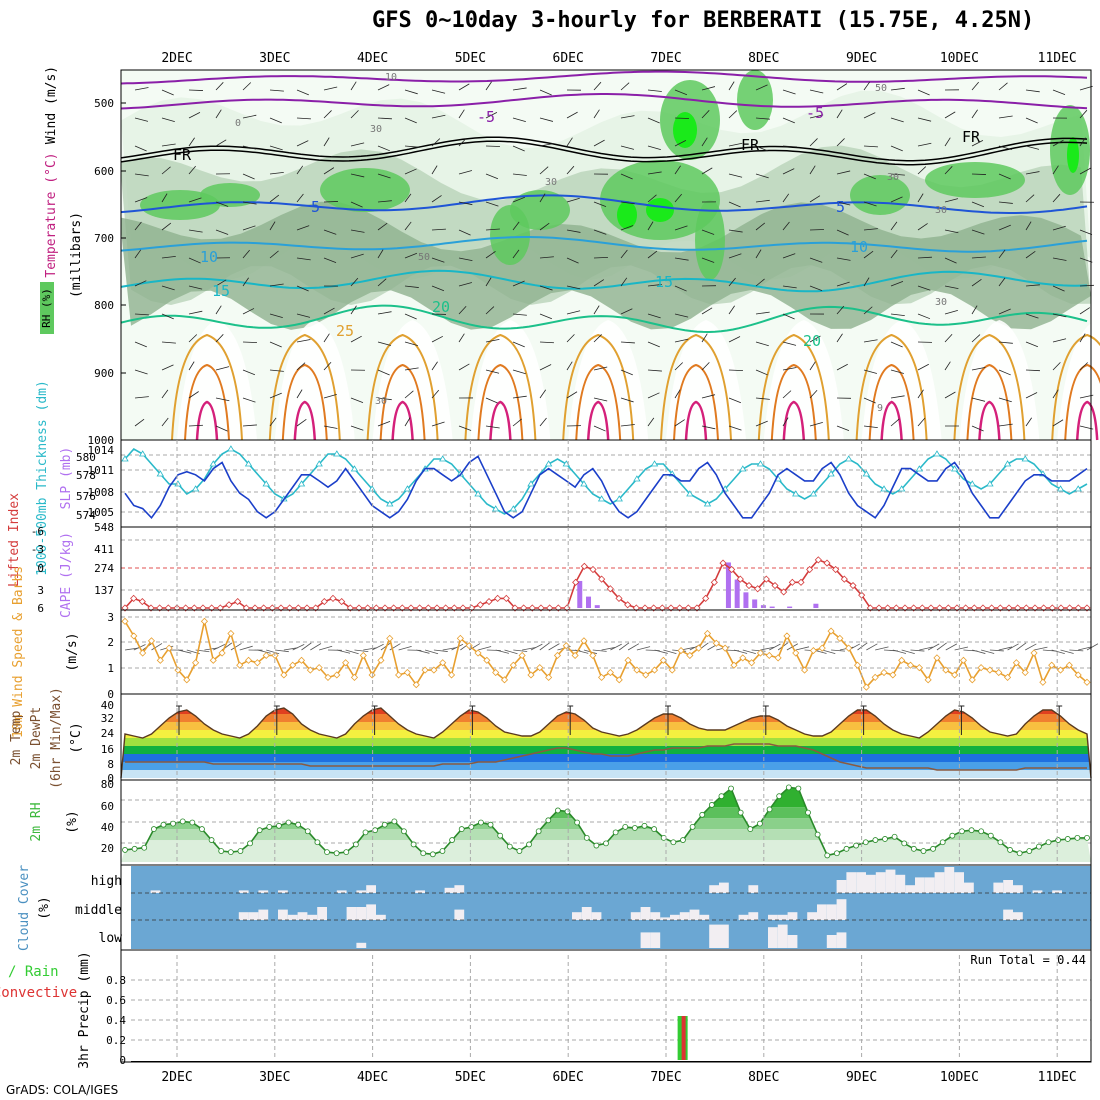  I want to click on li-tick-label: 3, so click(40, 590).